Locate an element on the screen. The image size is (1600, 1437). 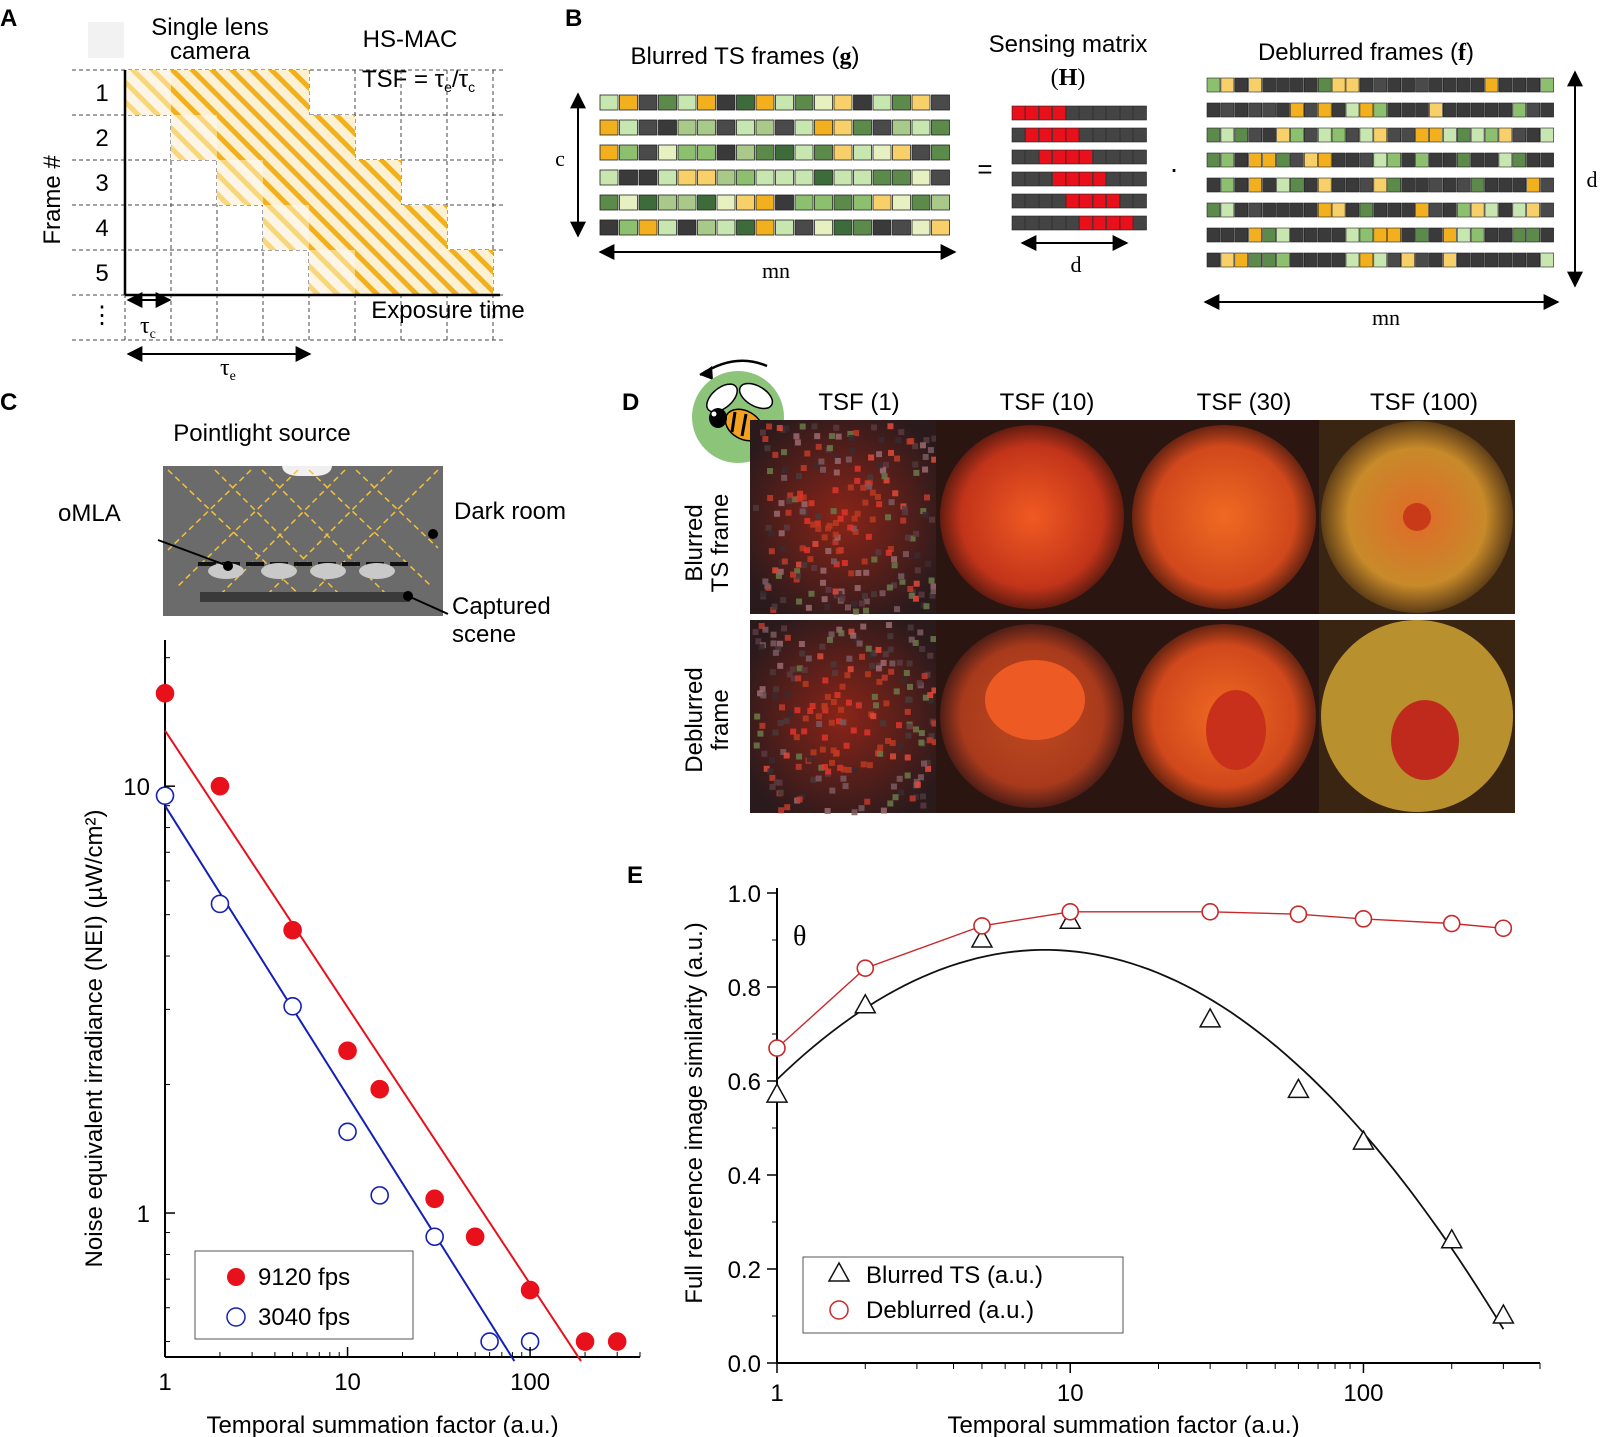
frame-number-5: 5 is located at coordinates (101, 273).